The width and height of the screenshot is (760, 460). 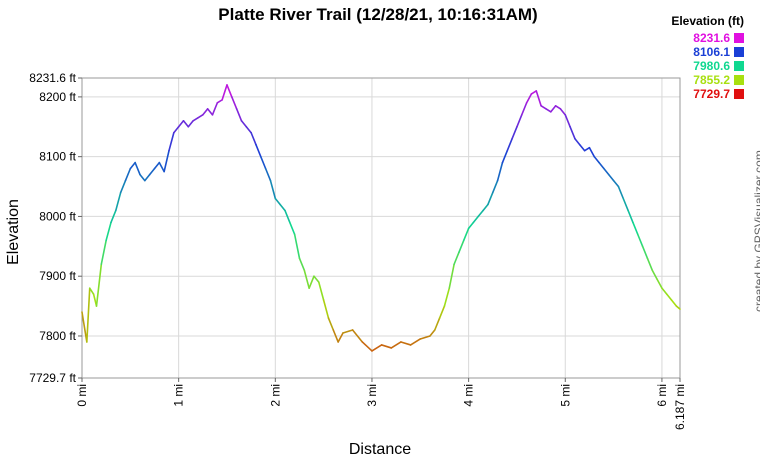 What do you see at coordinates (372, 395) in the screenshot?
I see `x-tick-label: 3 mi` at bounding box center [372, 395].